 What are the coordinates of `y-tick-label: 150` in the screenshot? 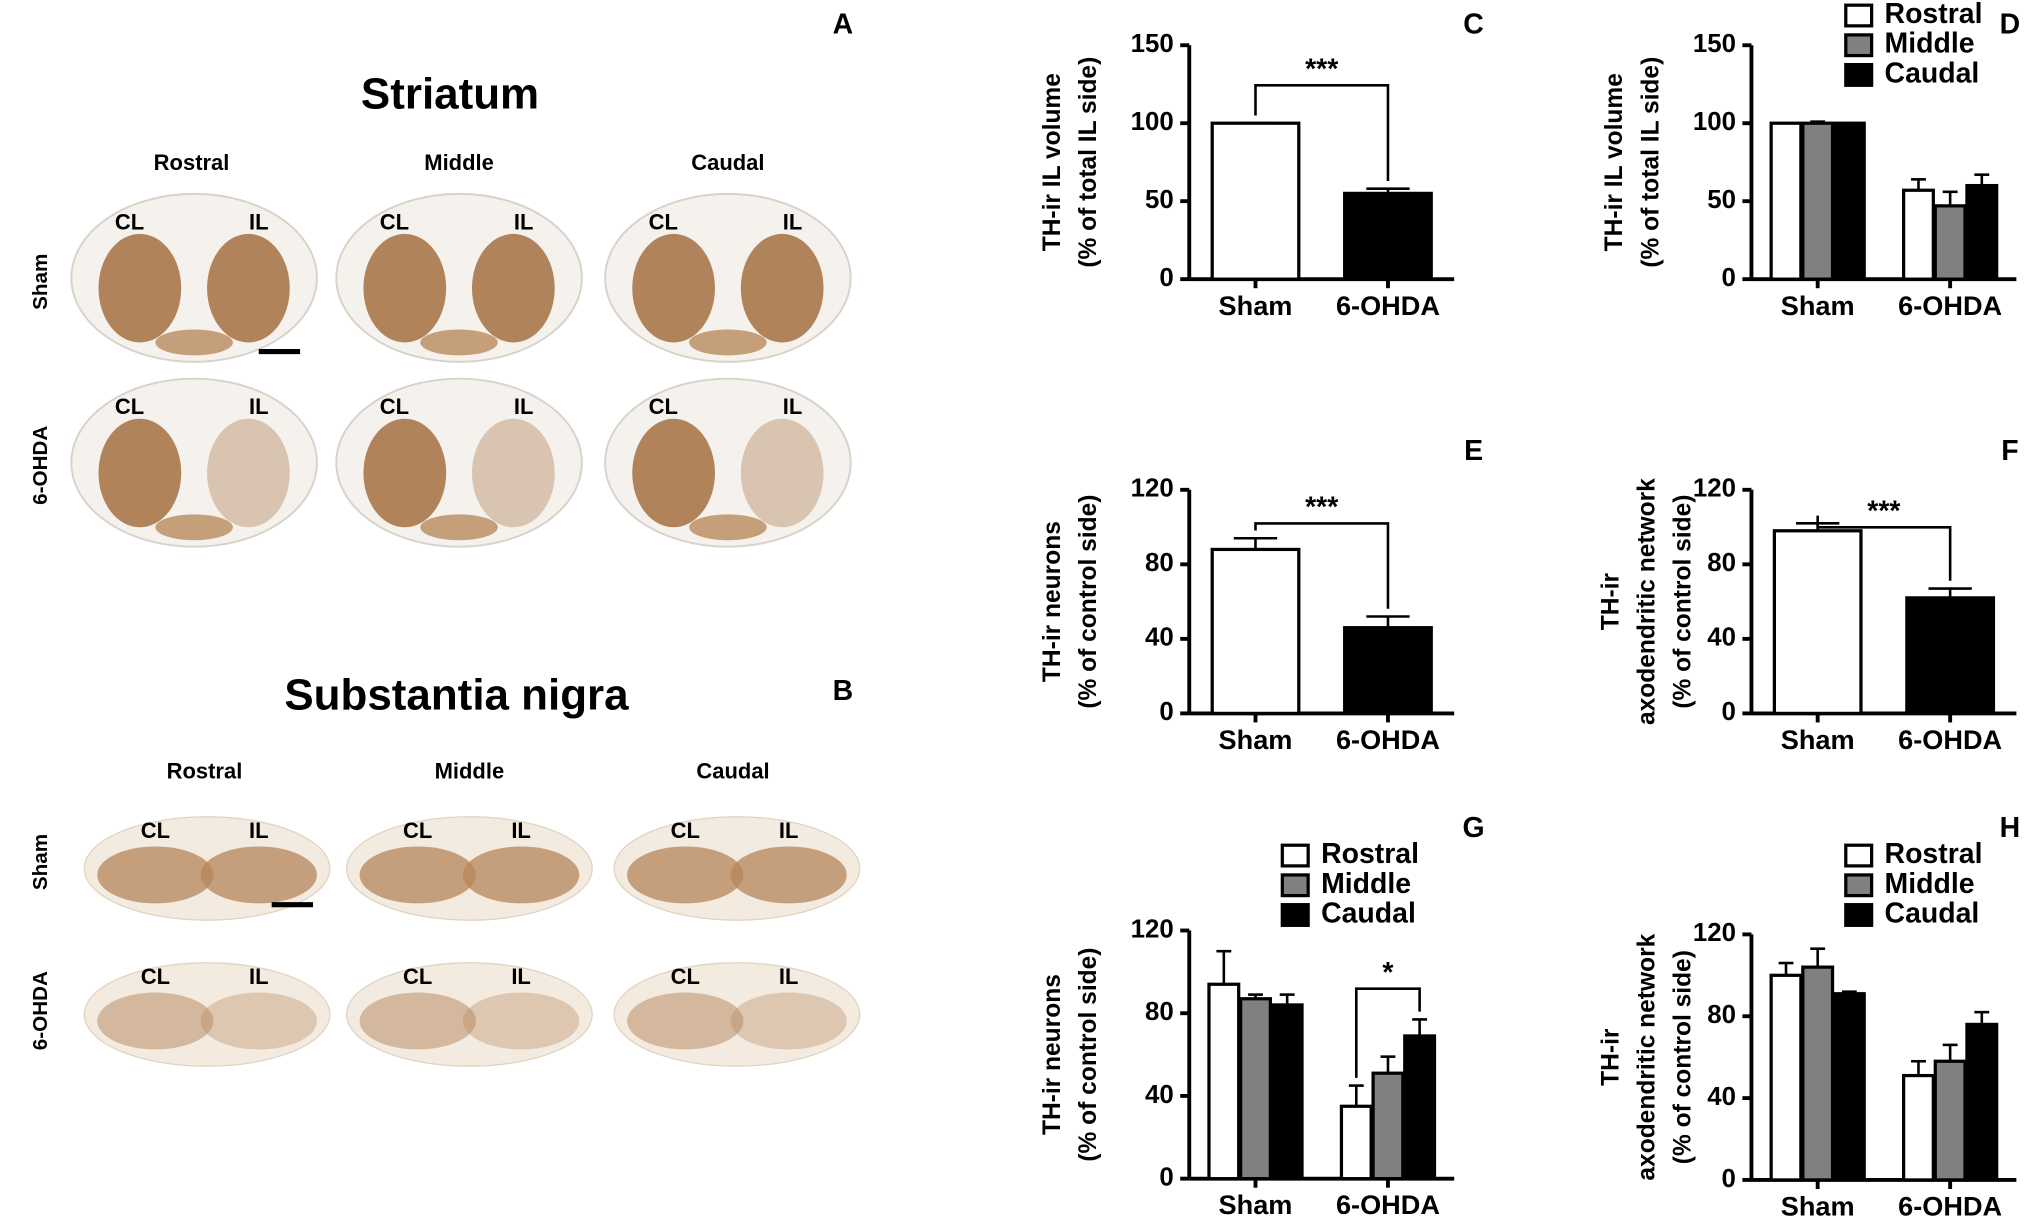 It's located at (1714, 44).